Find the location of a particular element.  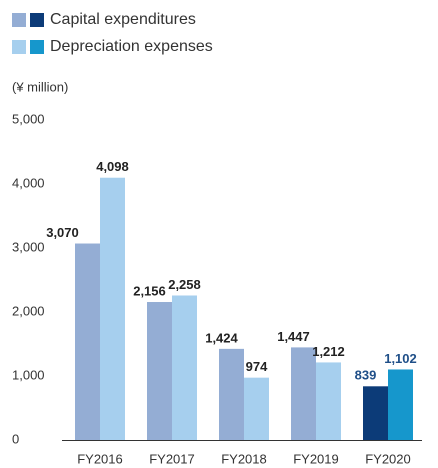

x-tick-label: FY2017 is located at coordinates (172, 458).